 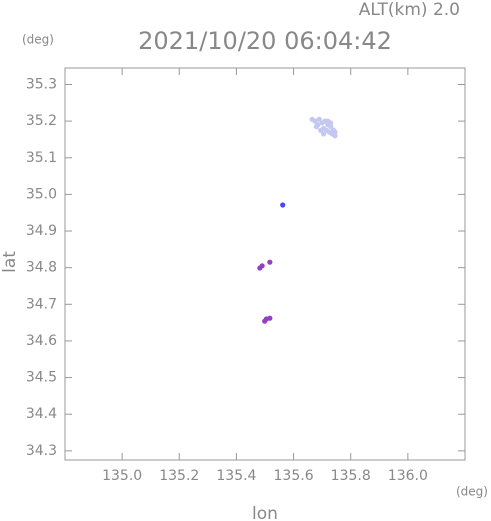 What do you see at coordinates (41, 378) in the screenshot?
I see `y-tick-label: 34.5` at bounding box center [41, 378].